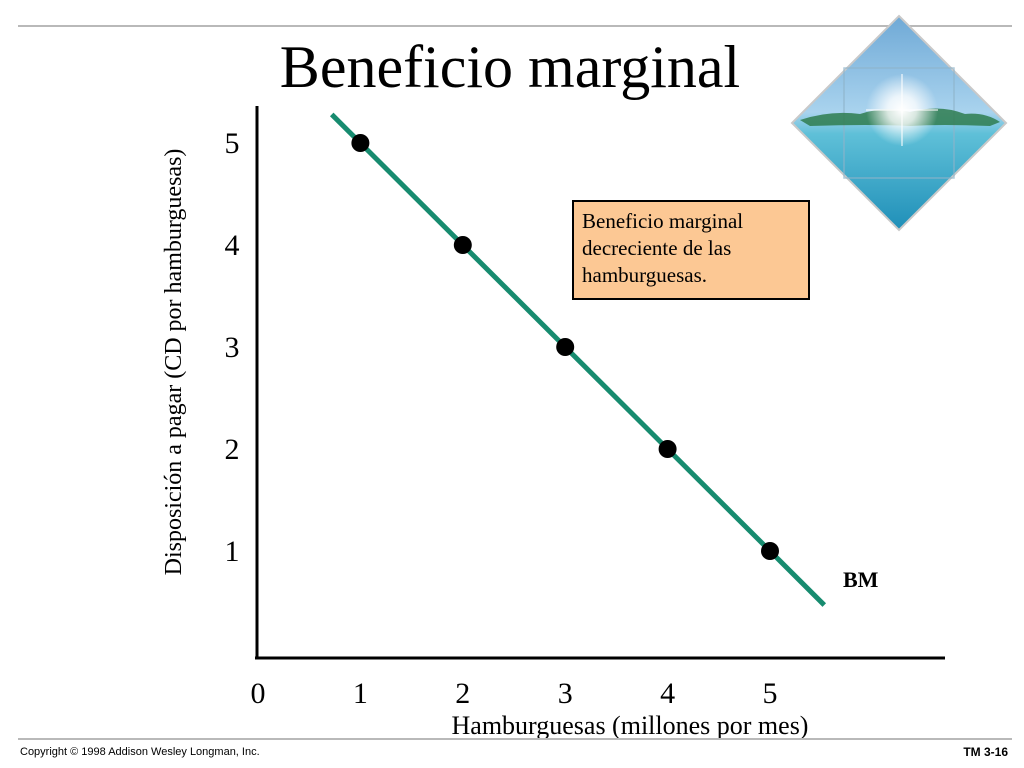 This screenshot has height=768, width=1024. What do you see at coordinates (985, 752) in the screenshot?
I see `slide-number: TM 3-16` at bounding box center [985, 752].